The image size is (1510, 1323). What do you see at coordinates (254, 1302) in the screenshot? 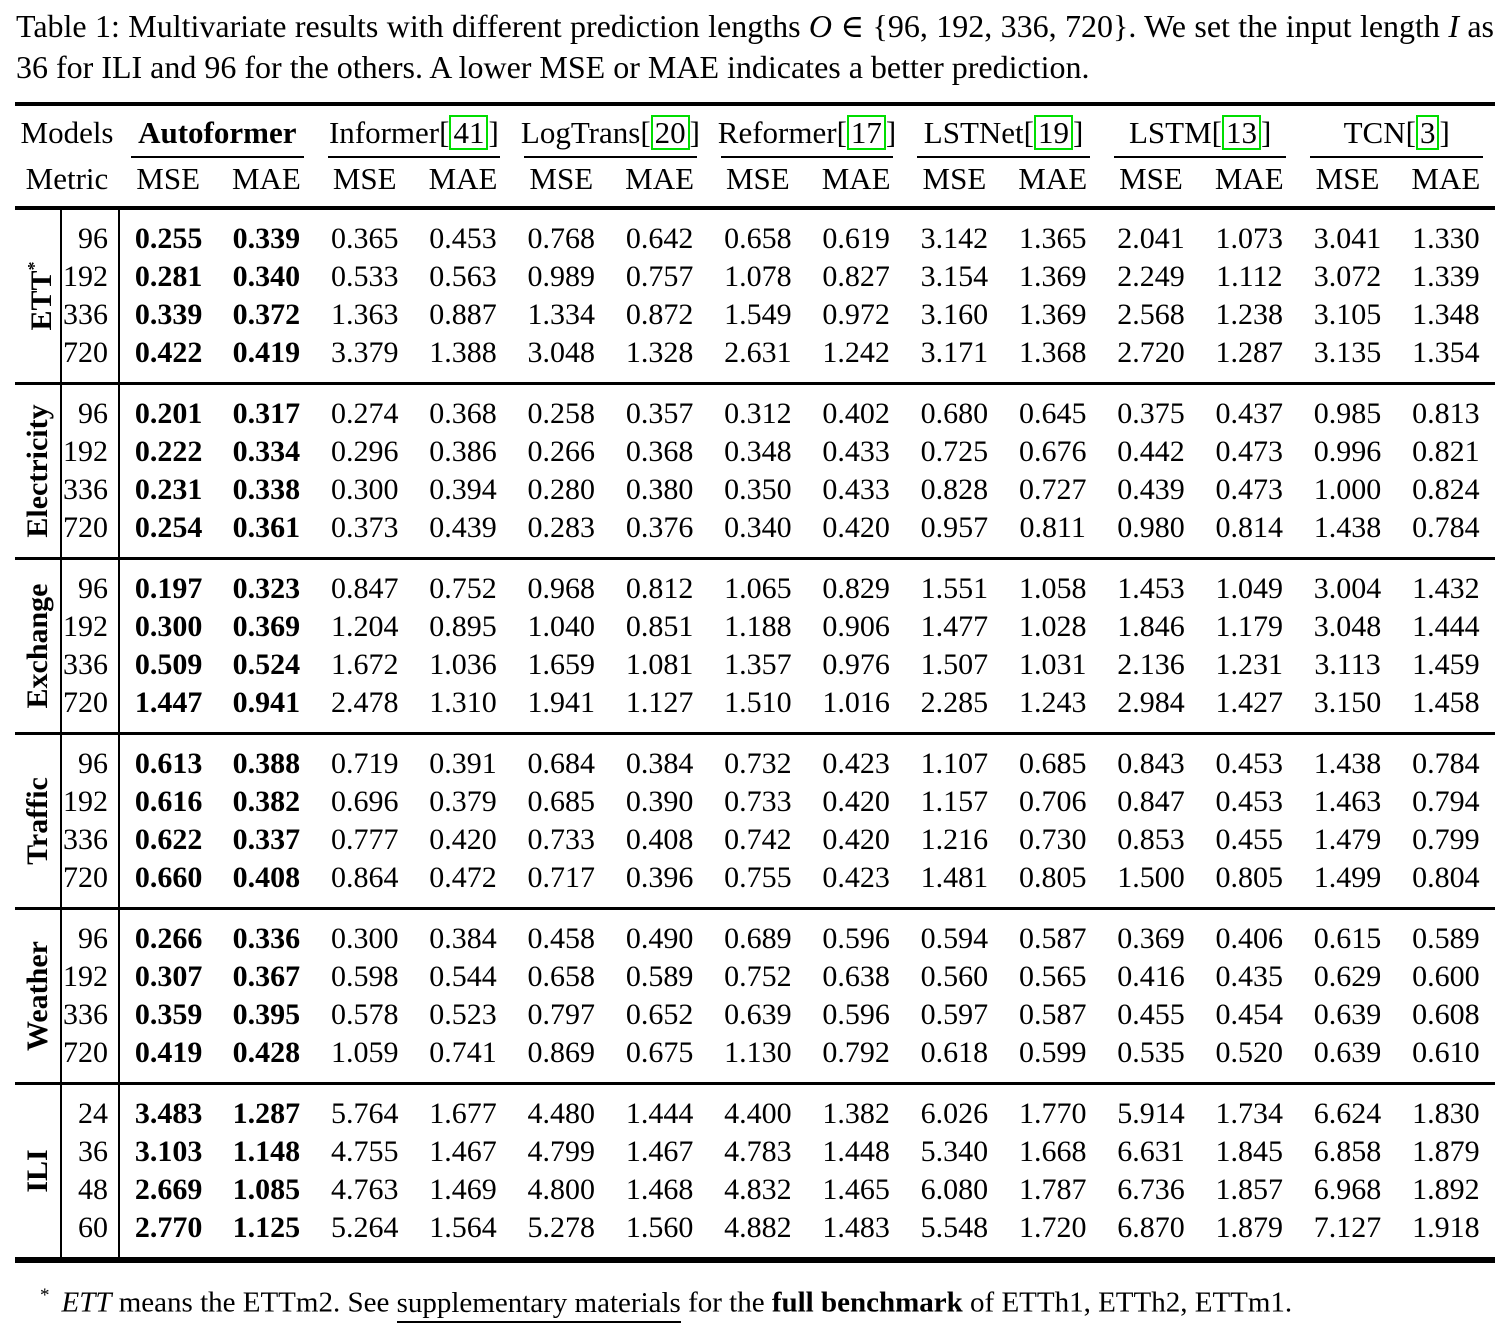
I see `text-segment: means the ETTm2. See` at bounding box center [254, 1302].